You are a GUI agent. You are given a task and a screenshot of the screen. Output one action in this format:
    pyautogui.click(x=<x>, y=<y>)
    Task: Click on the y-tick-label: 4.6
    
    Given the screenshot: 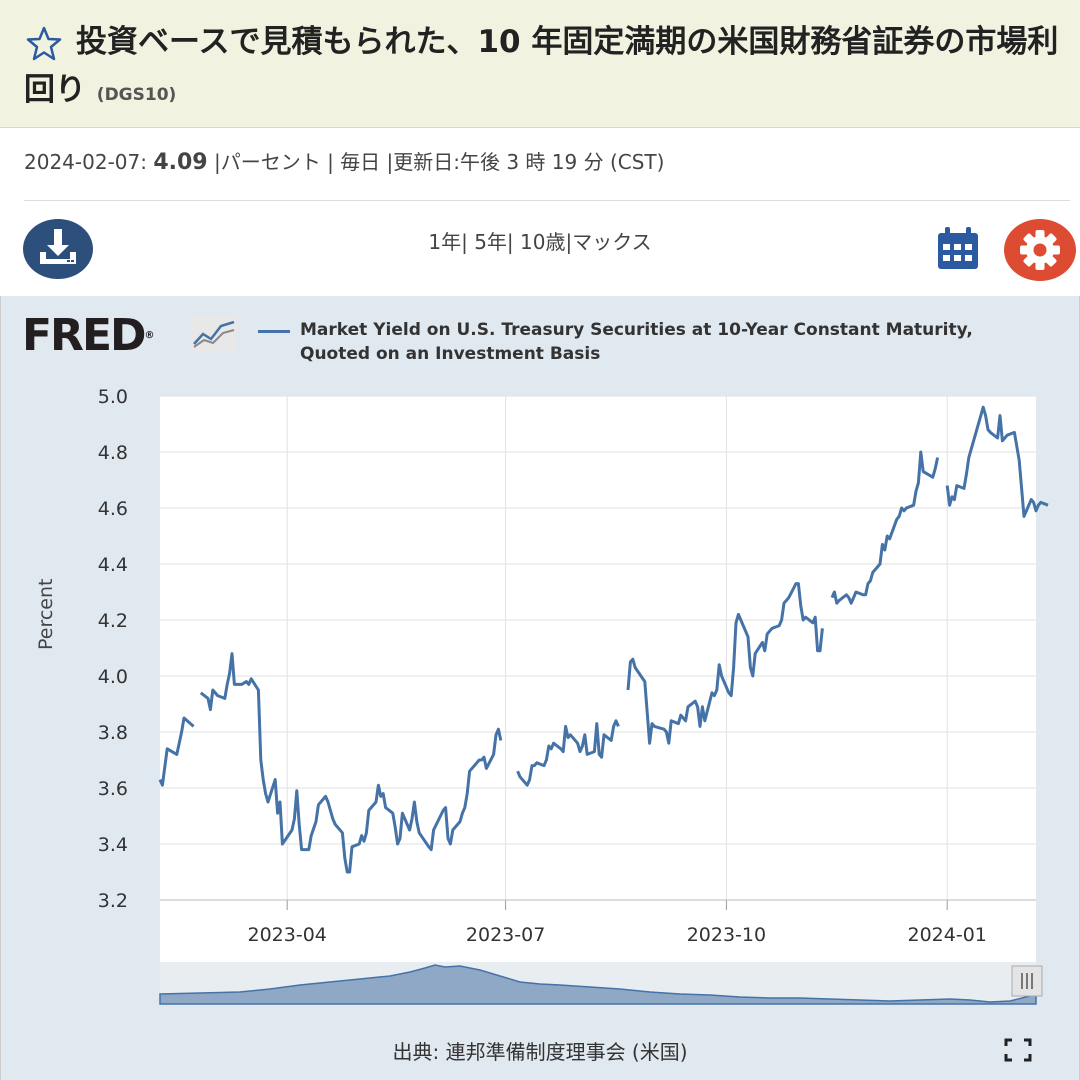 What is the action you would take?
    pyautogui.click(x=113, y=509)
    